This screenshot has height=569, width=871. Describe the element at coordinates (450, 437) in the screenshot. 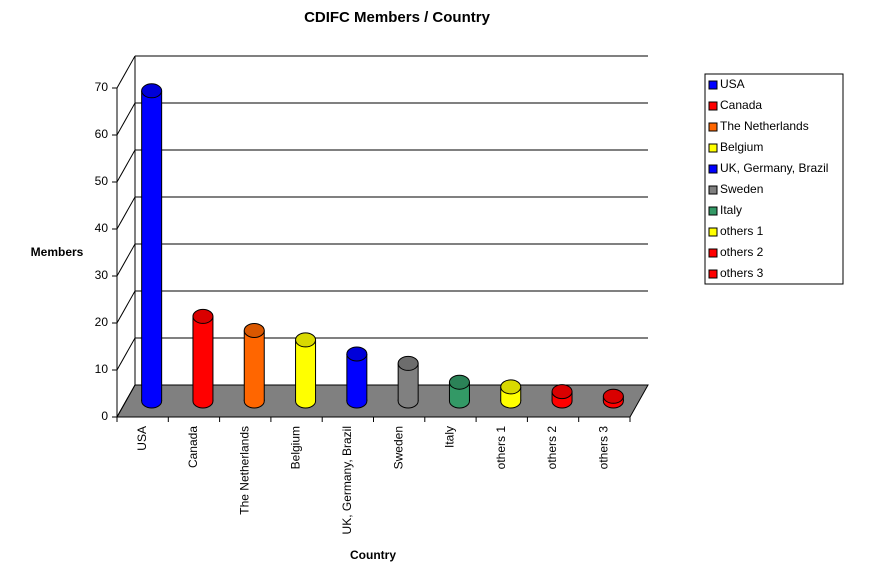

I see `x-tick-label: Italy` at that location.